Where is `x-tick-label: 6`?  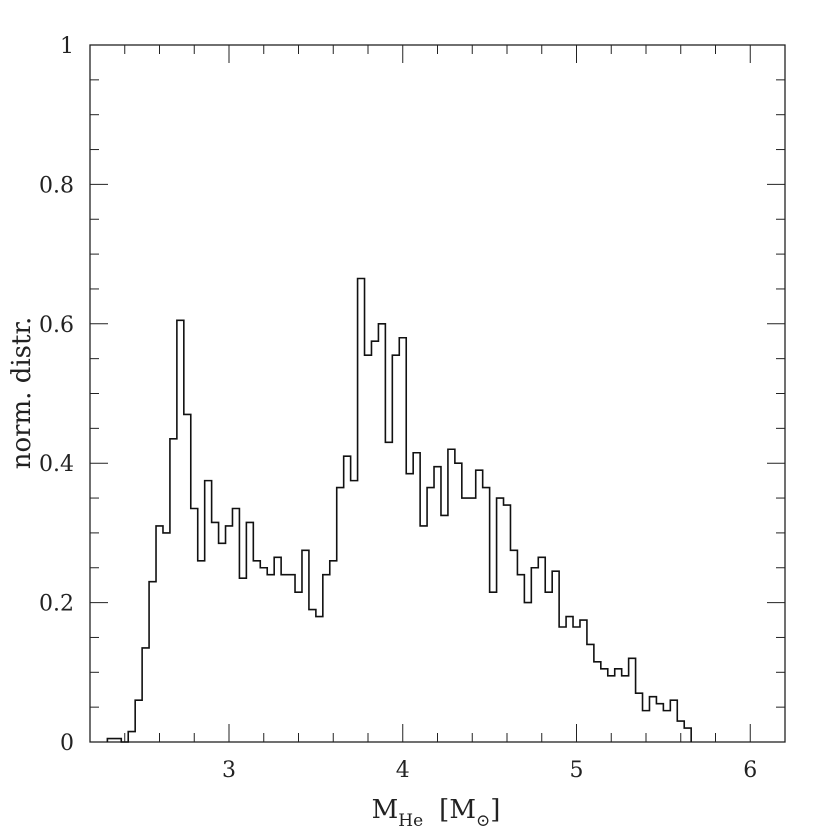
x-tick-label: 6 is located at coordinates (750, 770).